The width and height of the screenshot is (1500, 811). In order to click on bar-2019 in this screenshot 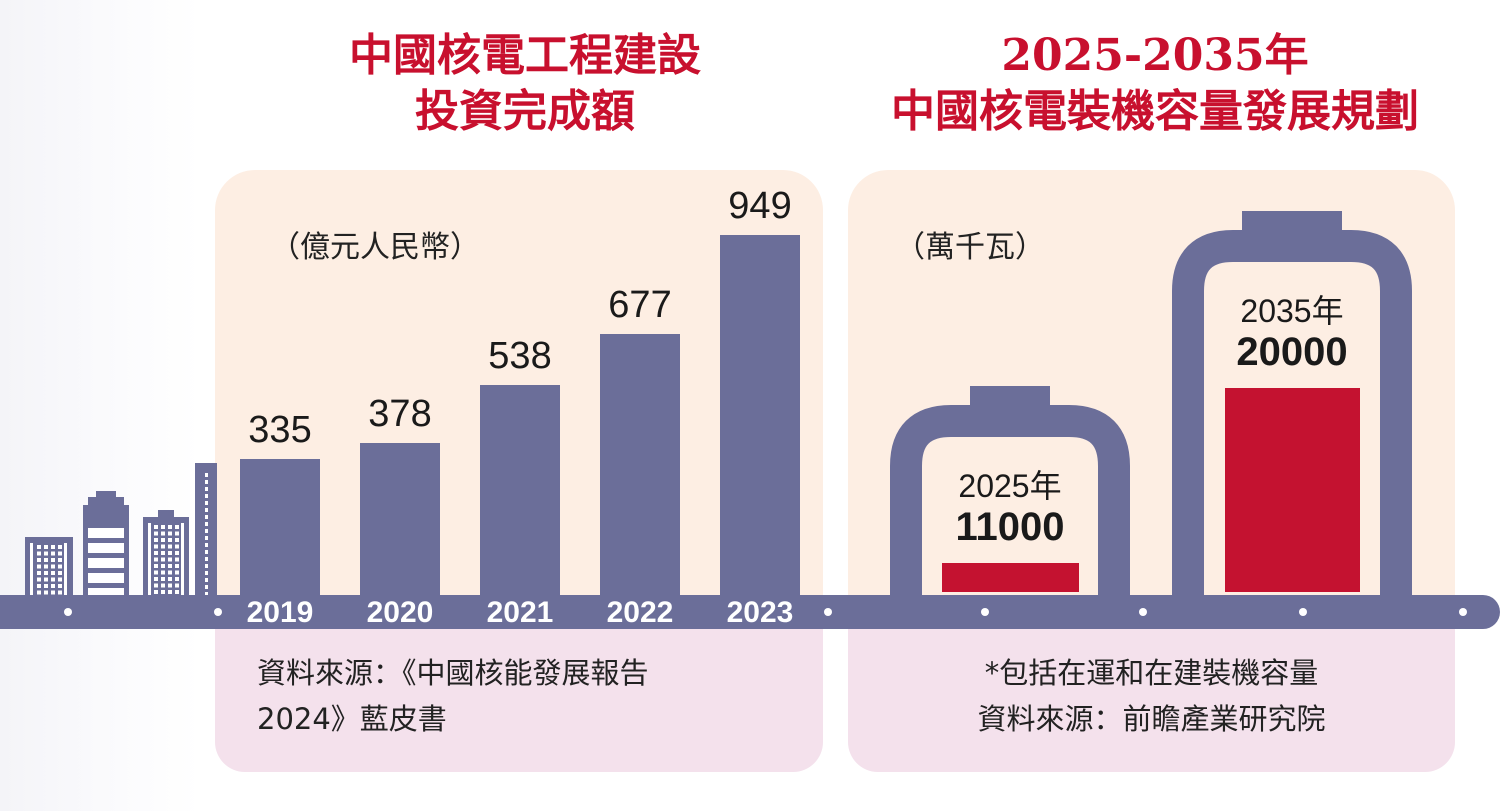, I will do `click(280, 527)`.